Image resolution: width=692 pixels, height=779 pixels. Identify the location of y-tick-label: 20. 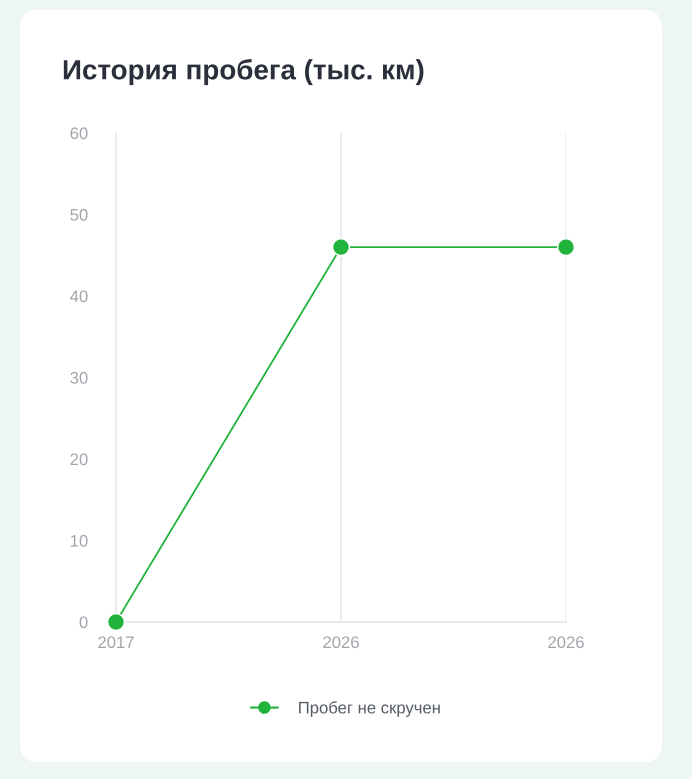
(79, 459).